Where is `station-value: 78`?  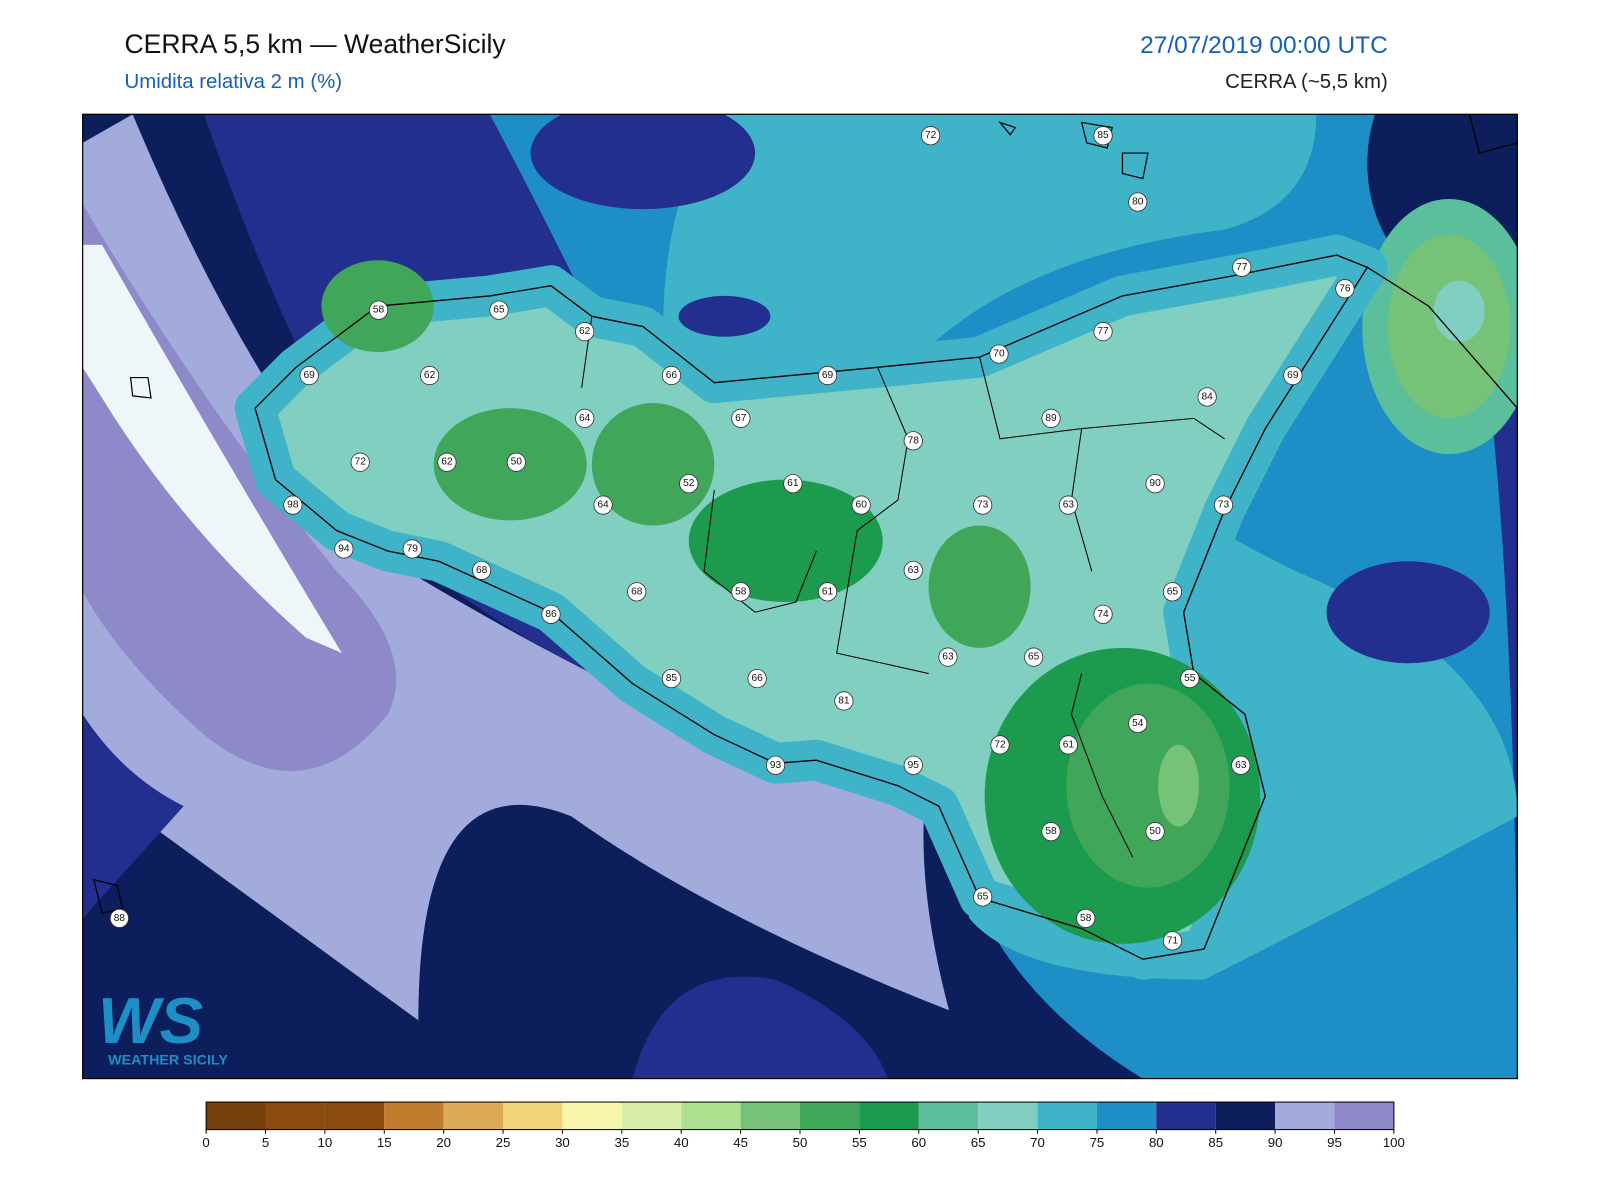 station-value: 78 is located at coordinates (914, 440).